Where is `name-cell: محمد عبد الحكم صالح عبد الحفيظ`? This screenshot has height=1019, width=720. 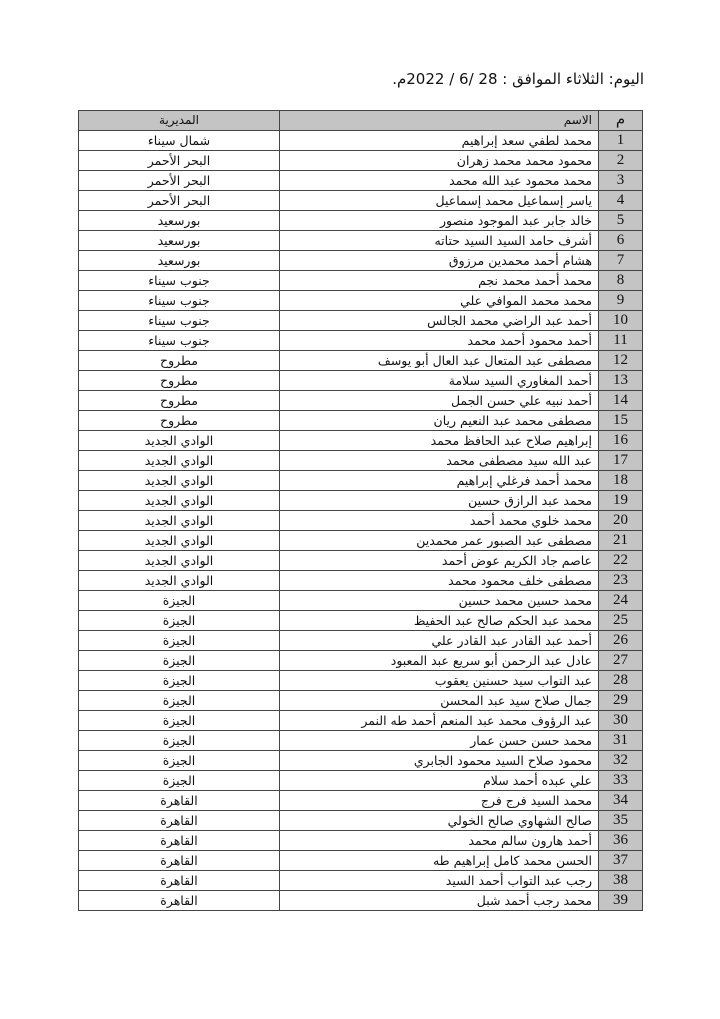
name-cell: محمد عبد الحكم صالح عبد الحفيظ is located at coordinates (439, 620).